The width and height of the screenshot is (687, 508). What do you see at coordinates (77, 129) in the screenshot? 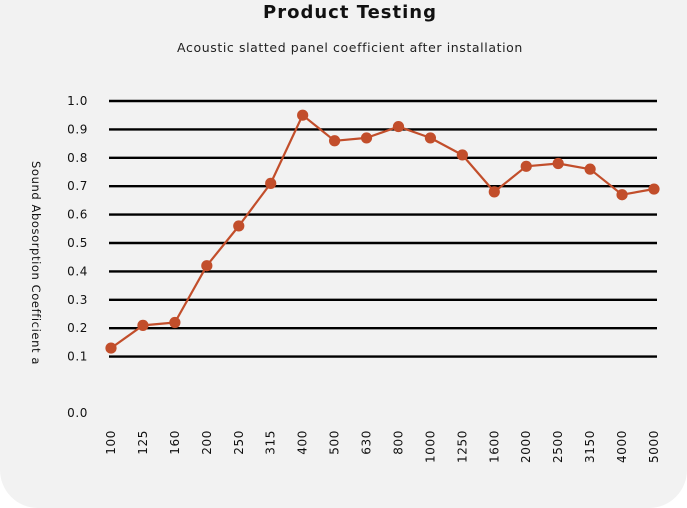
I see `y-tick-label: 0.9` at bounding box center [77, 129].